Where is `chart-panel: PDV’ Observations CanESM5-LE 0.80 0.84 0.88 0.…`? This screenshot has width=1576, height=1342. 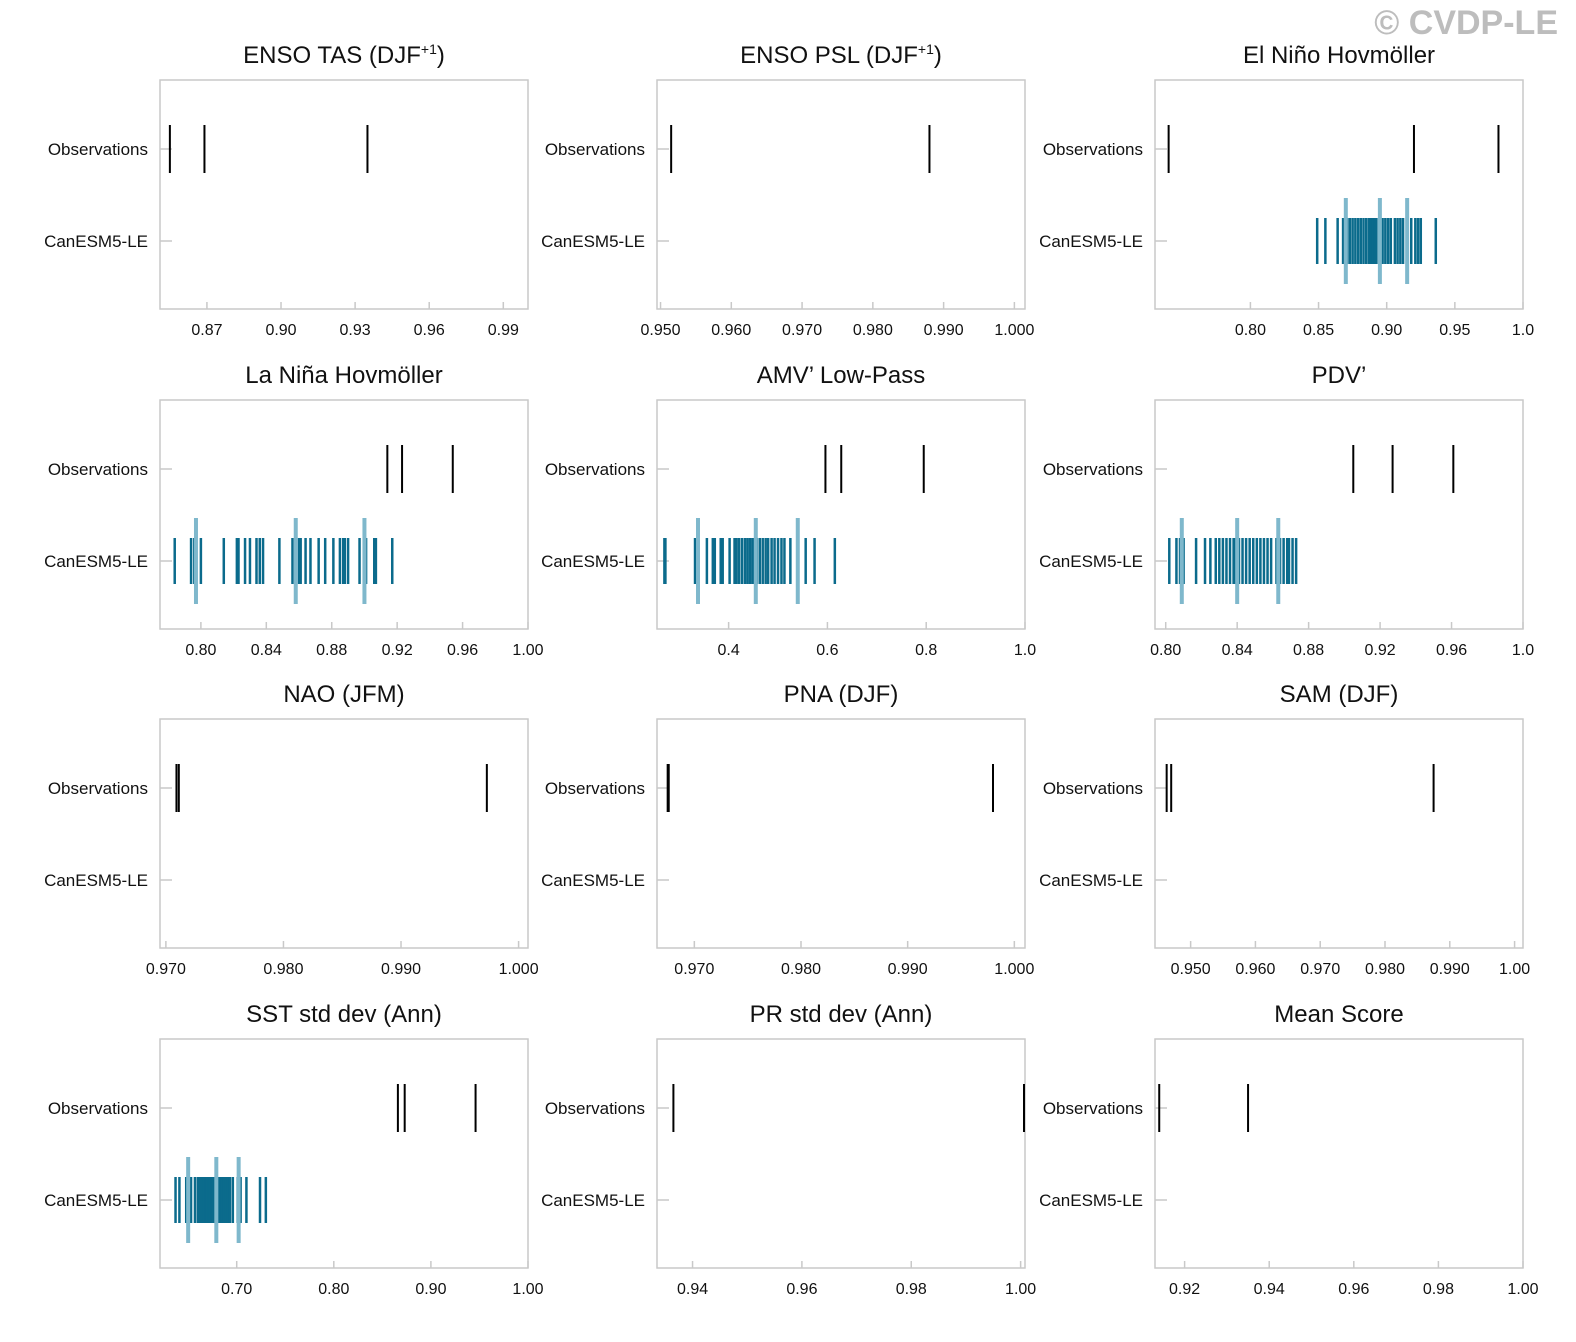 chart-panel: PDV’ Observations CanESM5-LE 0.80 0.84 0.88 0.… is located at coordinates (1286, 510).